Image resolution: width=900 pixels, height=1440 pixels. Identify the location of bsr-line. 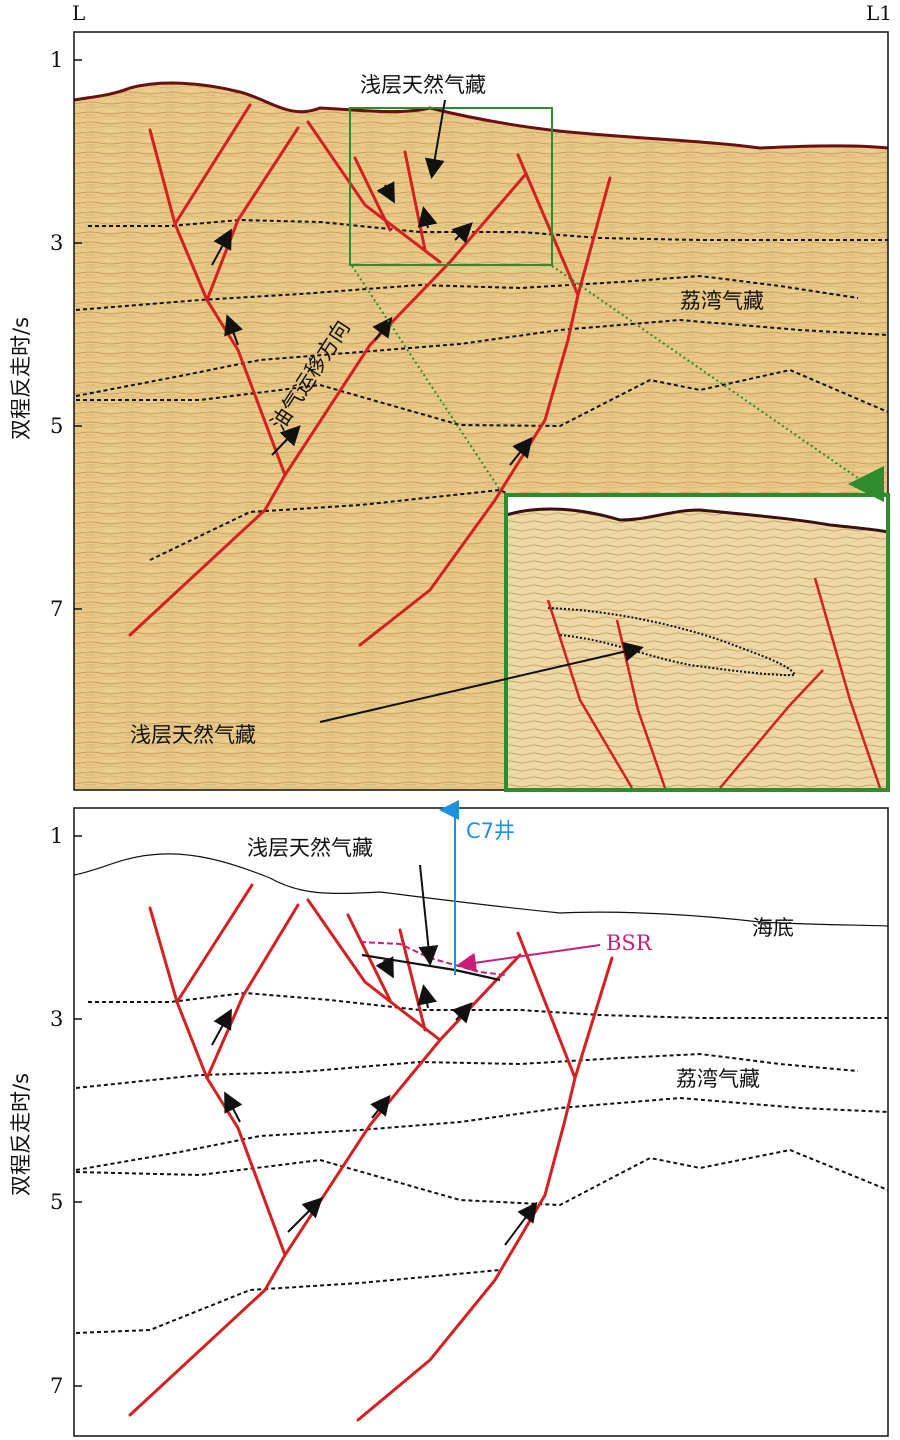
(432, 958).